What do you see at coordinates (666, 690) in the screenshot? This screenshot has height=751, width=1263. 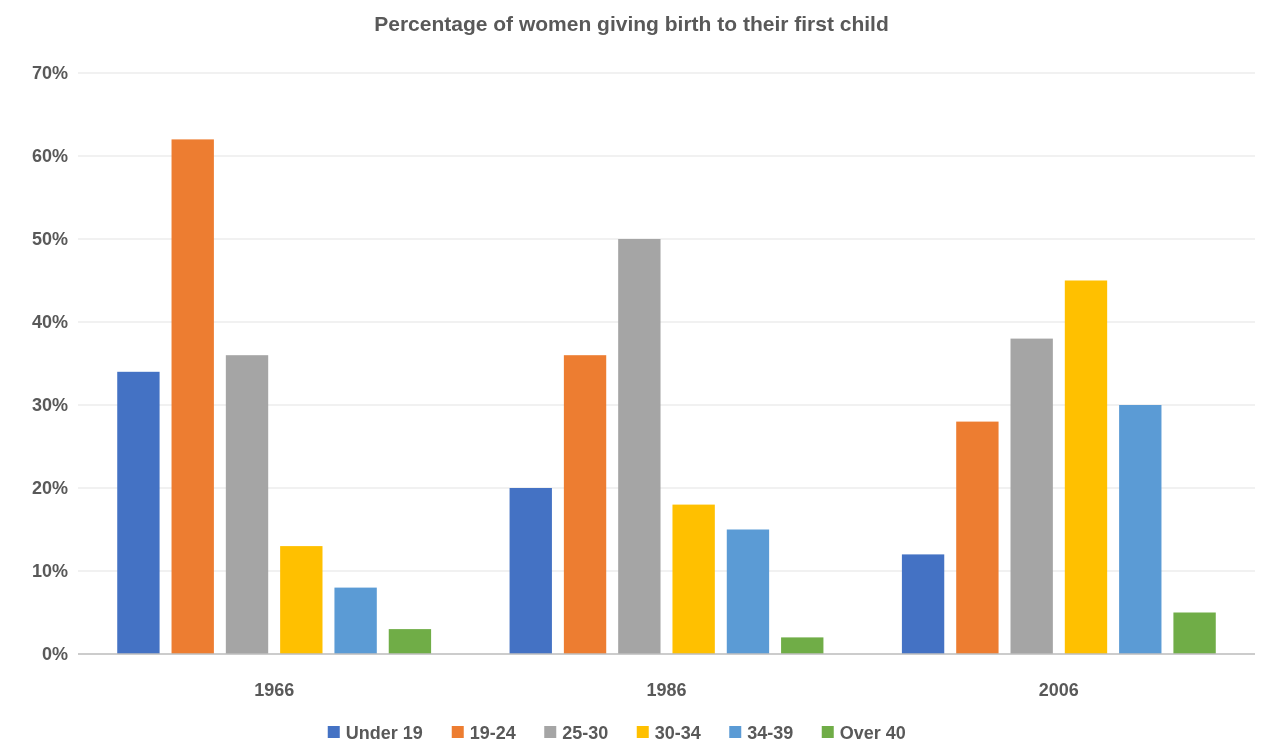 I see `x-tick-label: 1986` at bounding box center [666, 690].